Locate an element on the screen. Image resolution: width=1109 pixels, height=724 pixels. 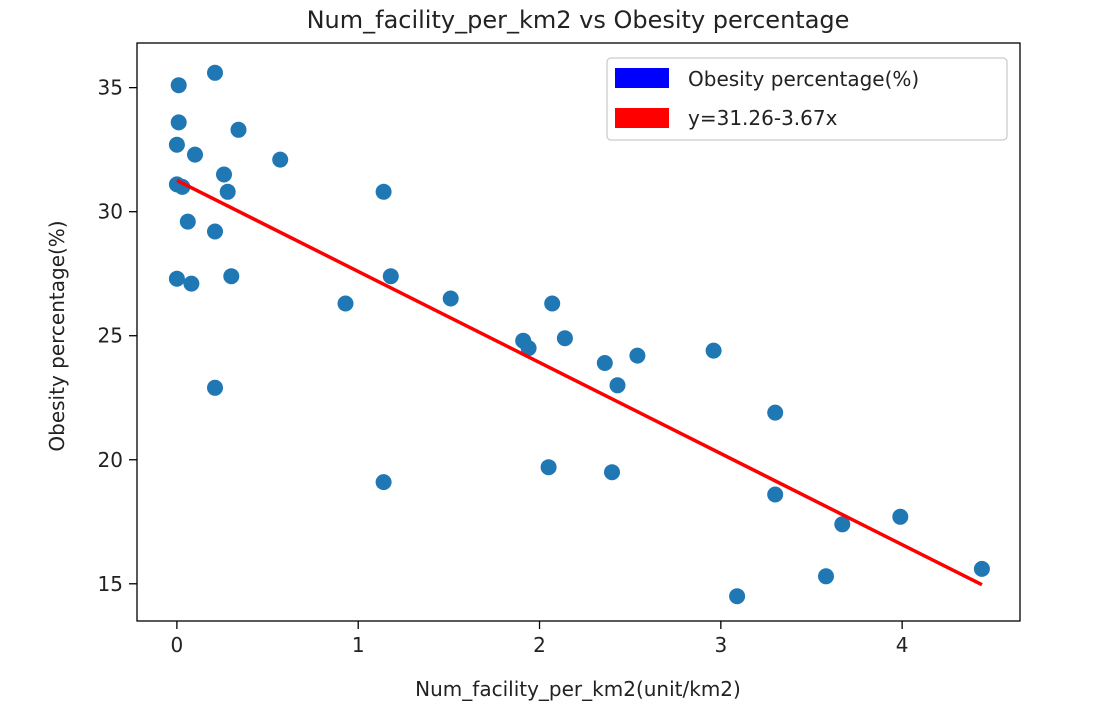
y-tick-label-15: 15 is located at coordinates (110, 584).